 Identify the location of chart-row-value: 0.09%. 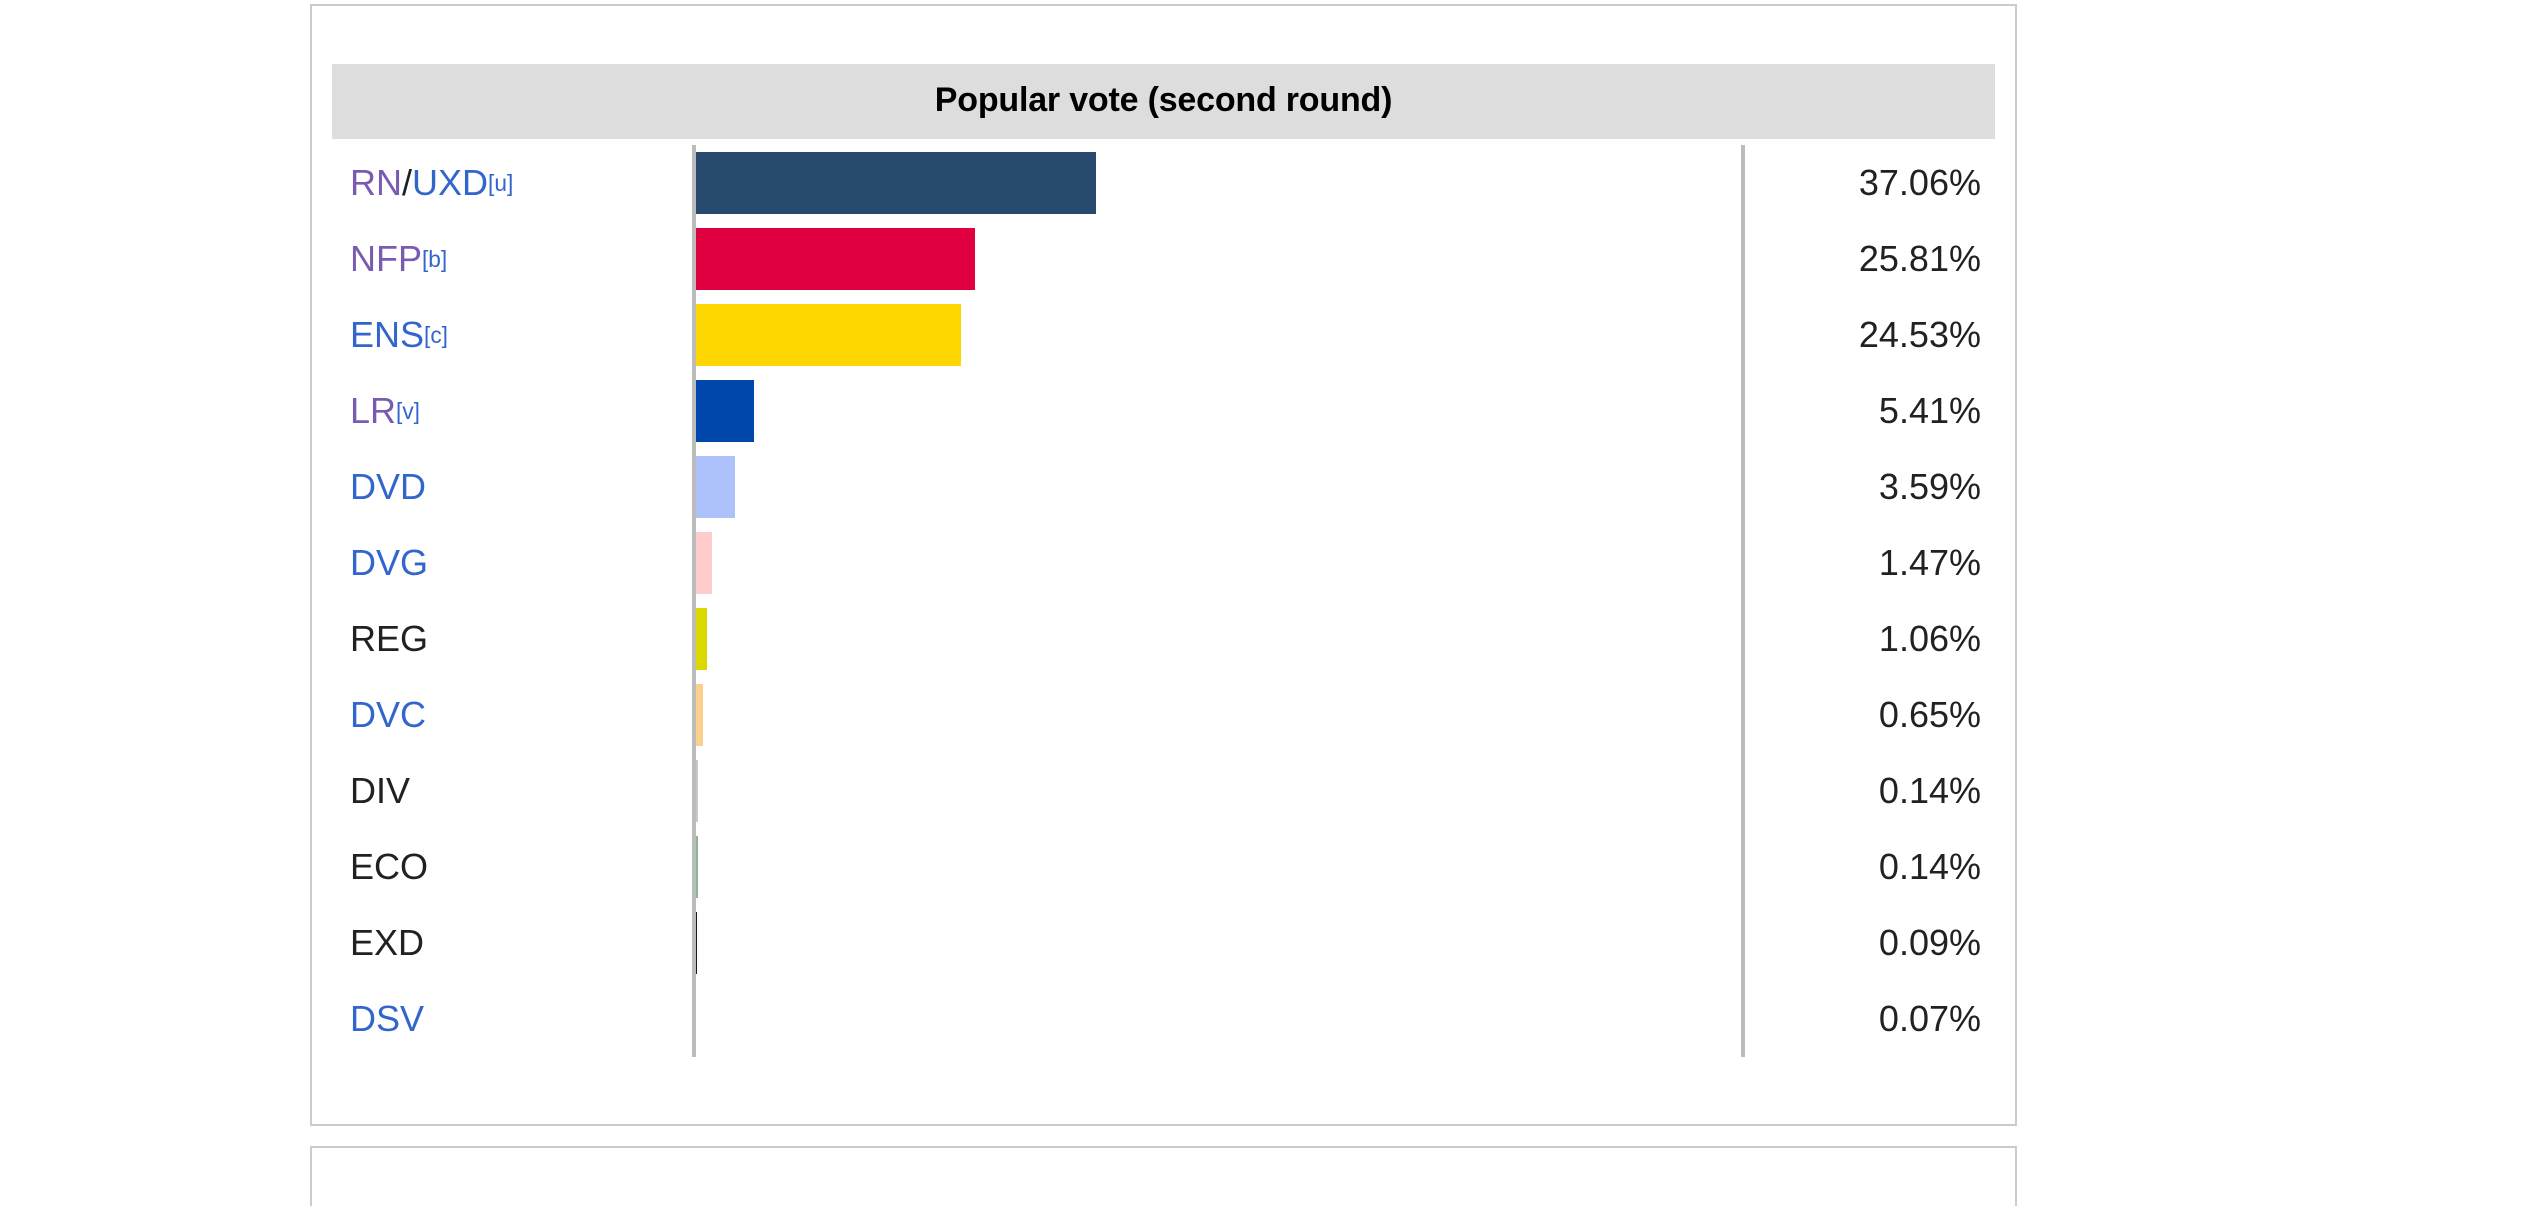
(1929, 942).